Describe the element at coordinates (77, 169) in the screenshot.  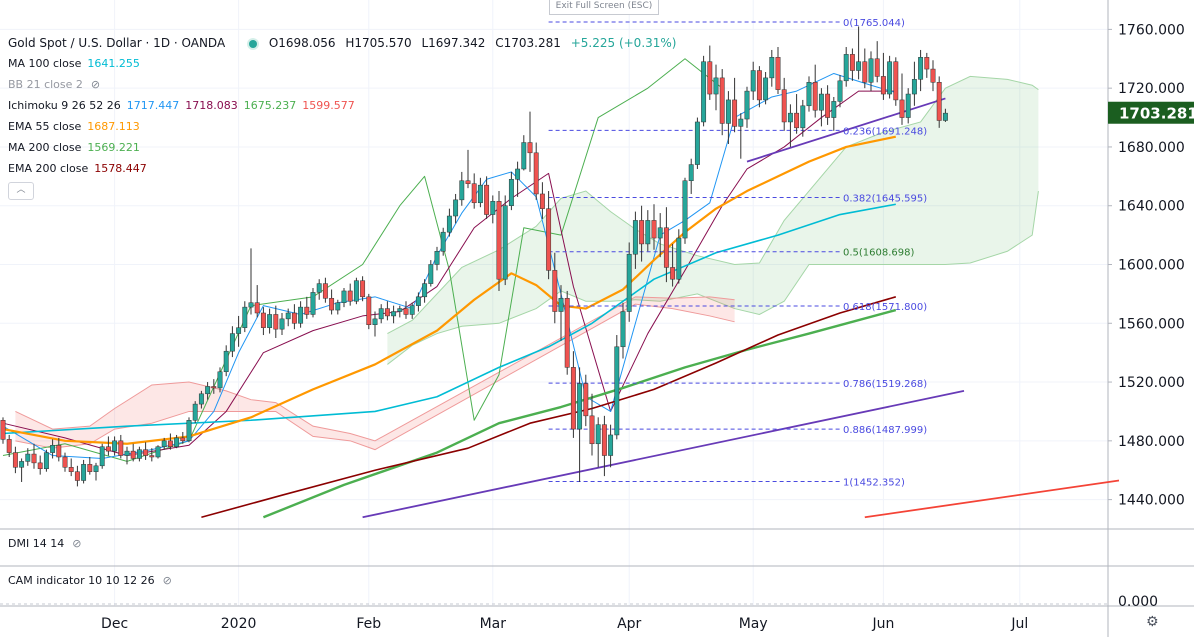
I see `indicator-legend-row: EMA 200 close 1578.447` at that location.